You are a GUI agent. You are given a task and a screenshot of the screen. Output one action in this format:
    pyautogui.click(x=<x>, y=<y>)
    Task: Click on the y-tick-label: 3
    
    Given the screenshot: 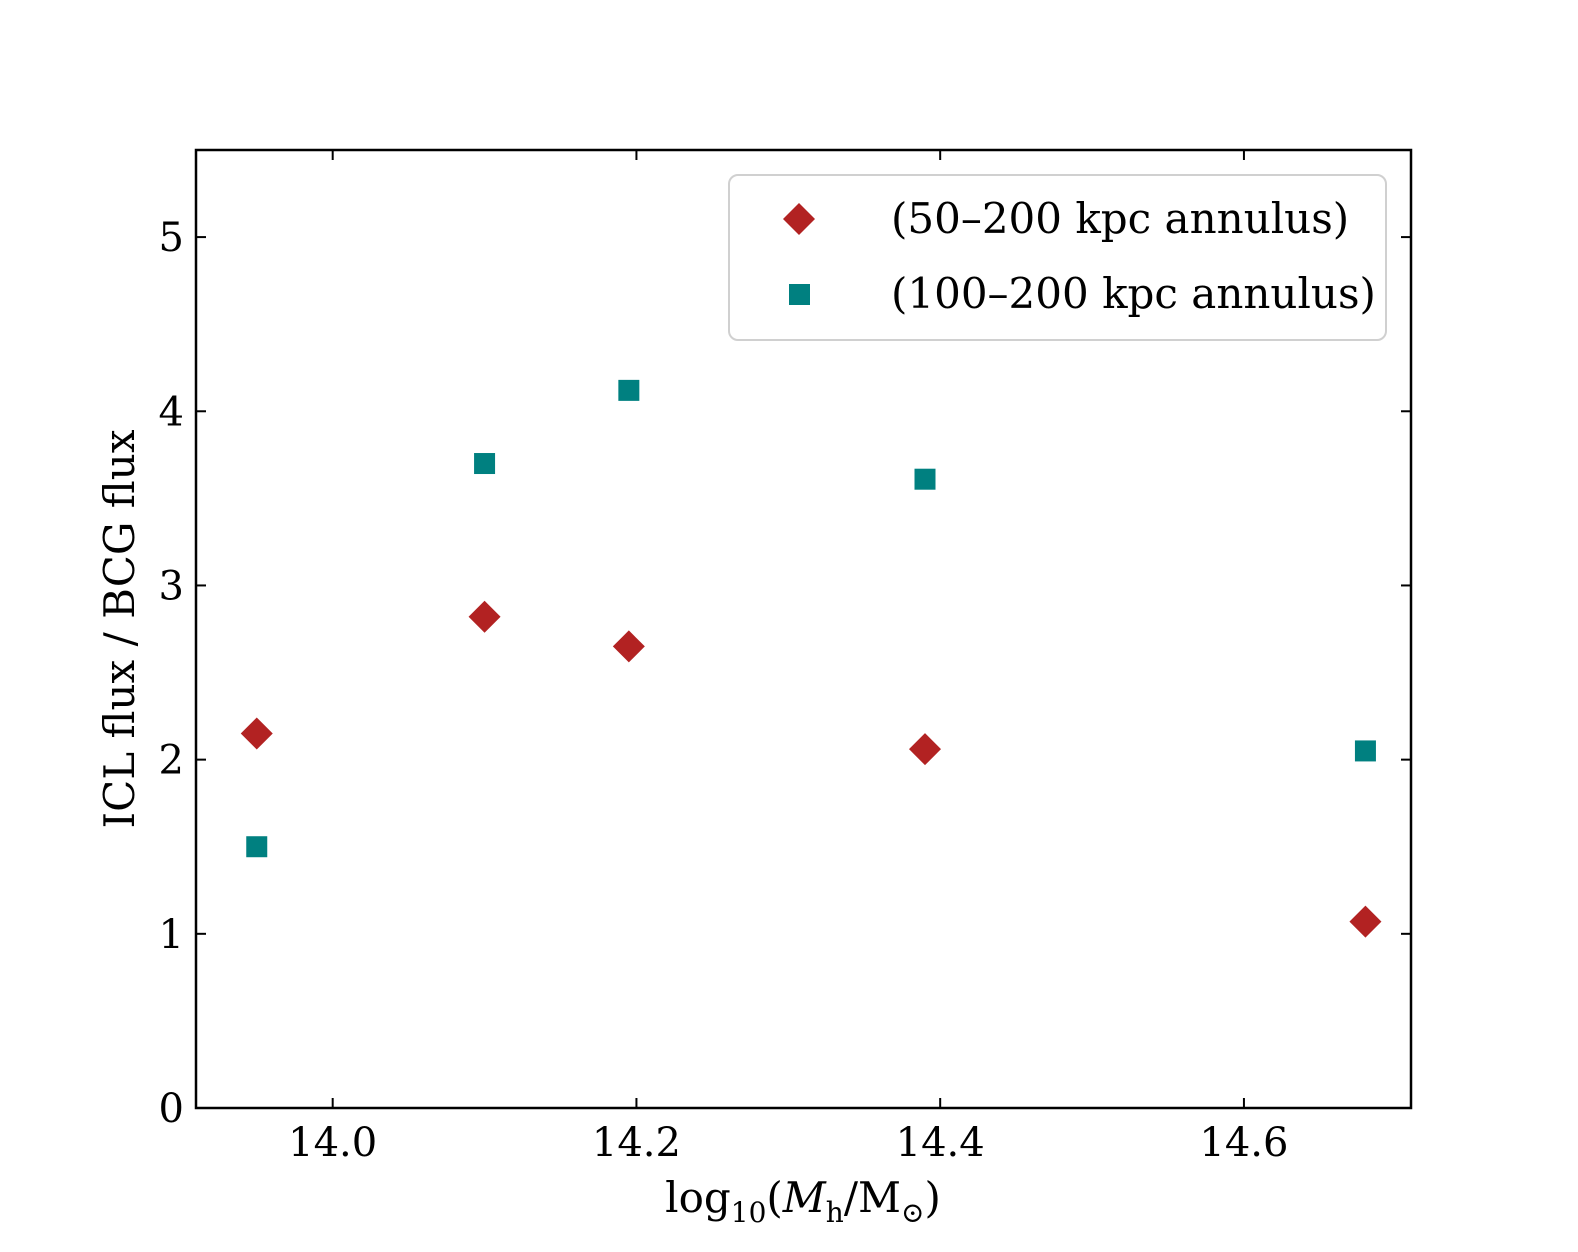 What is the action you would take?
    pyautogui.click(x=171, y=586)
    